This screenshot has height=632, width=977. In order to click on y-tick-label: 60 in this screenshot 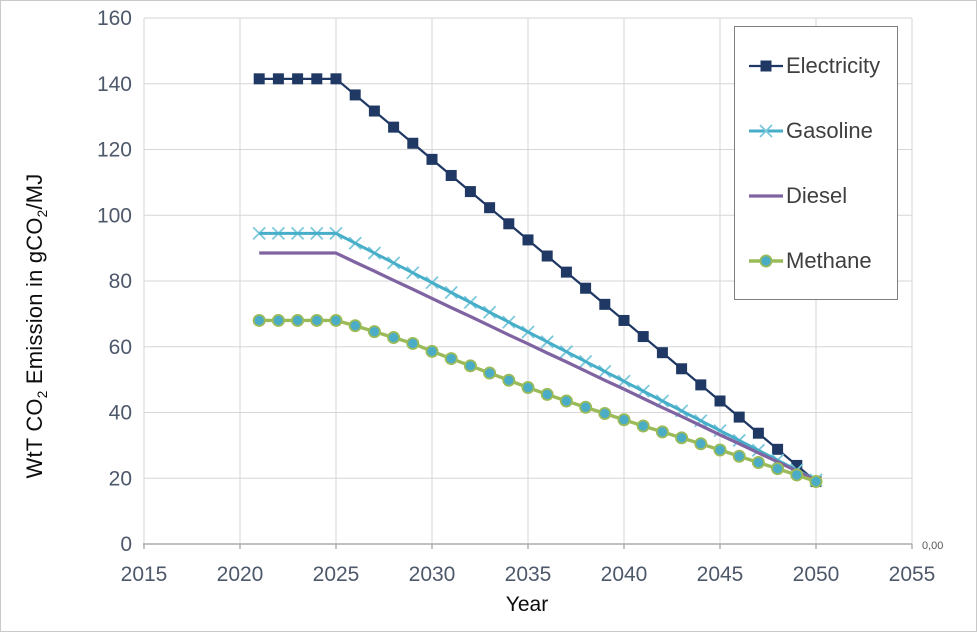, I will do `click(120, 347)`.